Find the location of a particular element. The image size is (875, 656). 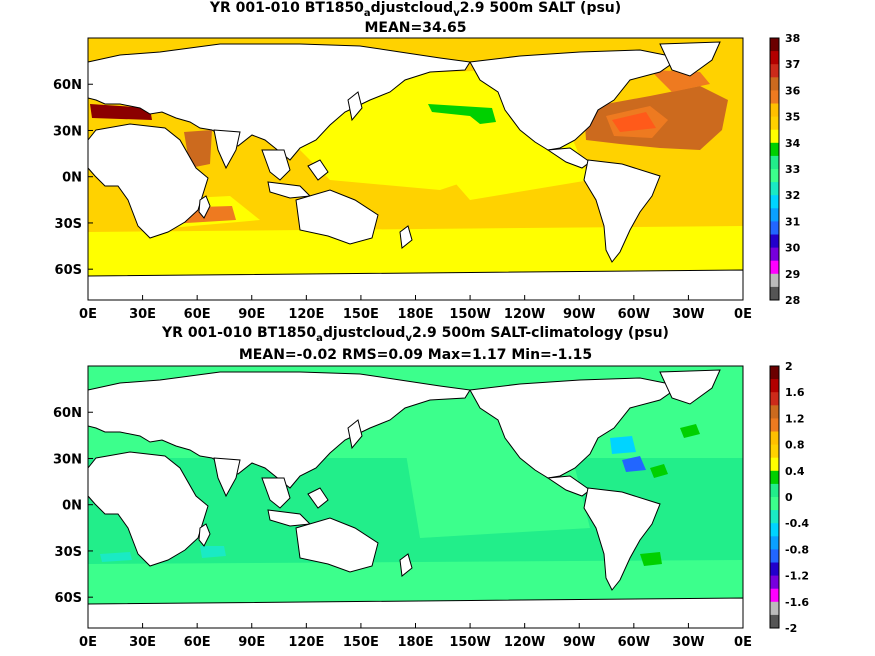

x-tick-label: 60W is located at coordinates (634, 642).